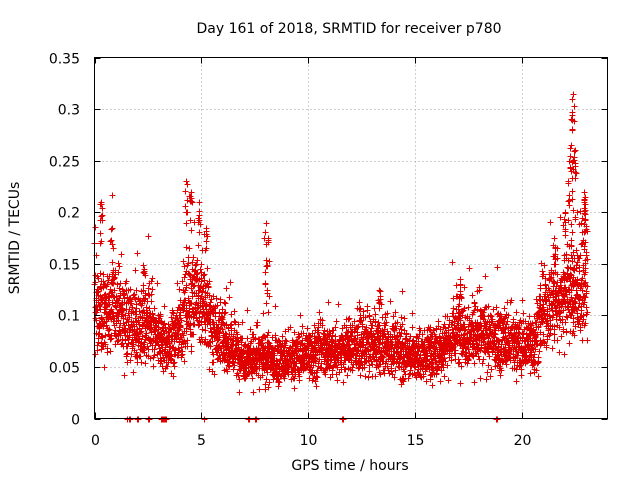  Describe the element at coordinates (349, 466) in the screenshot. I see `x-axis-label: GPS time / hours` at that location.